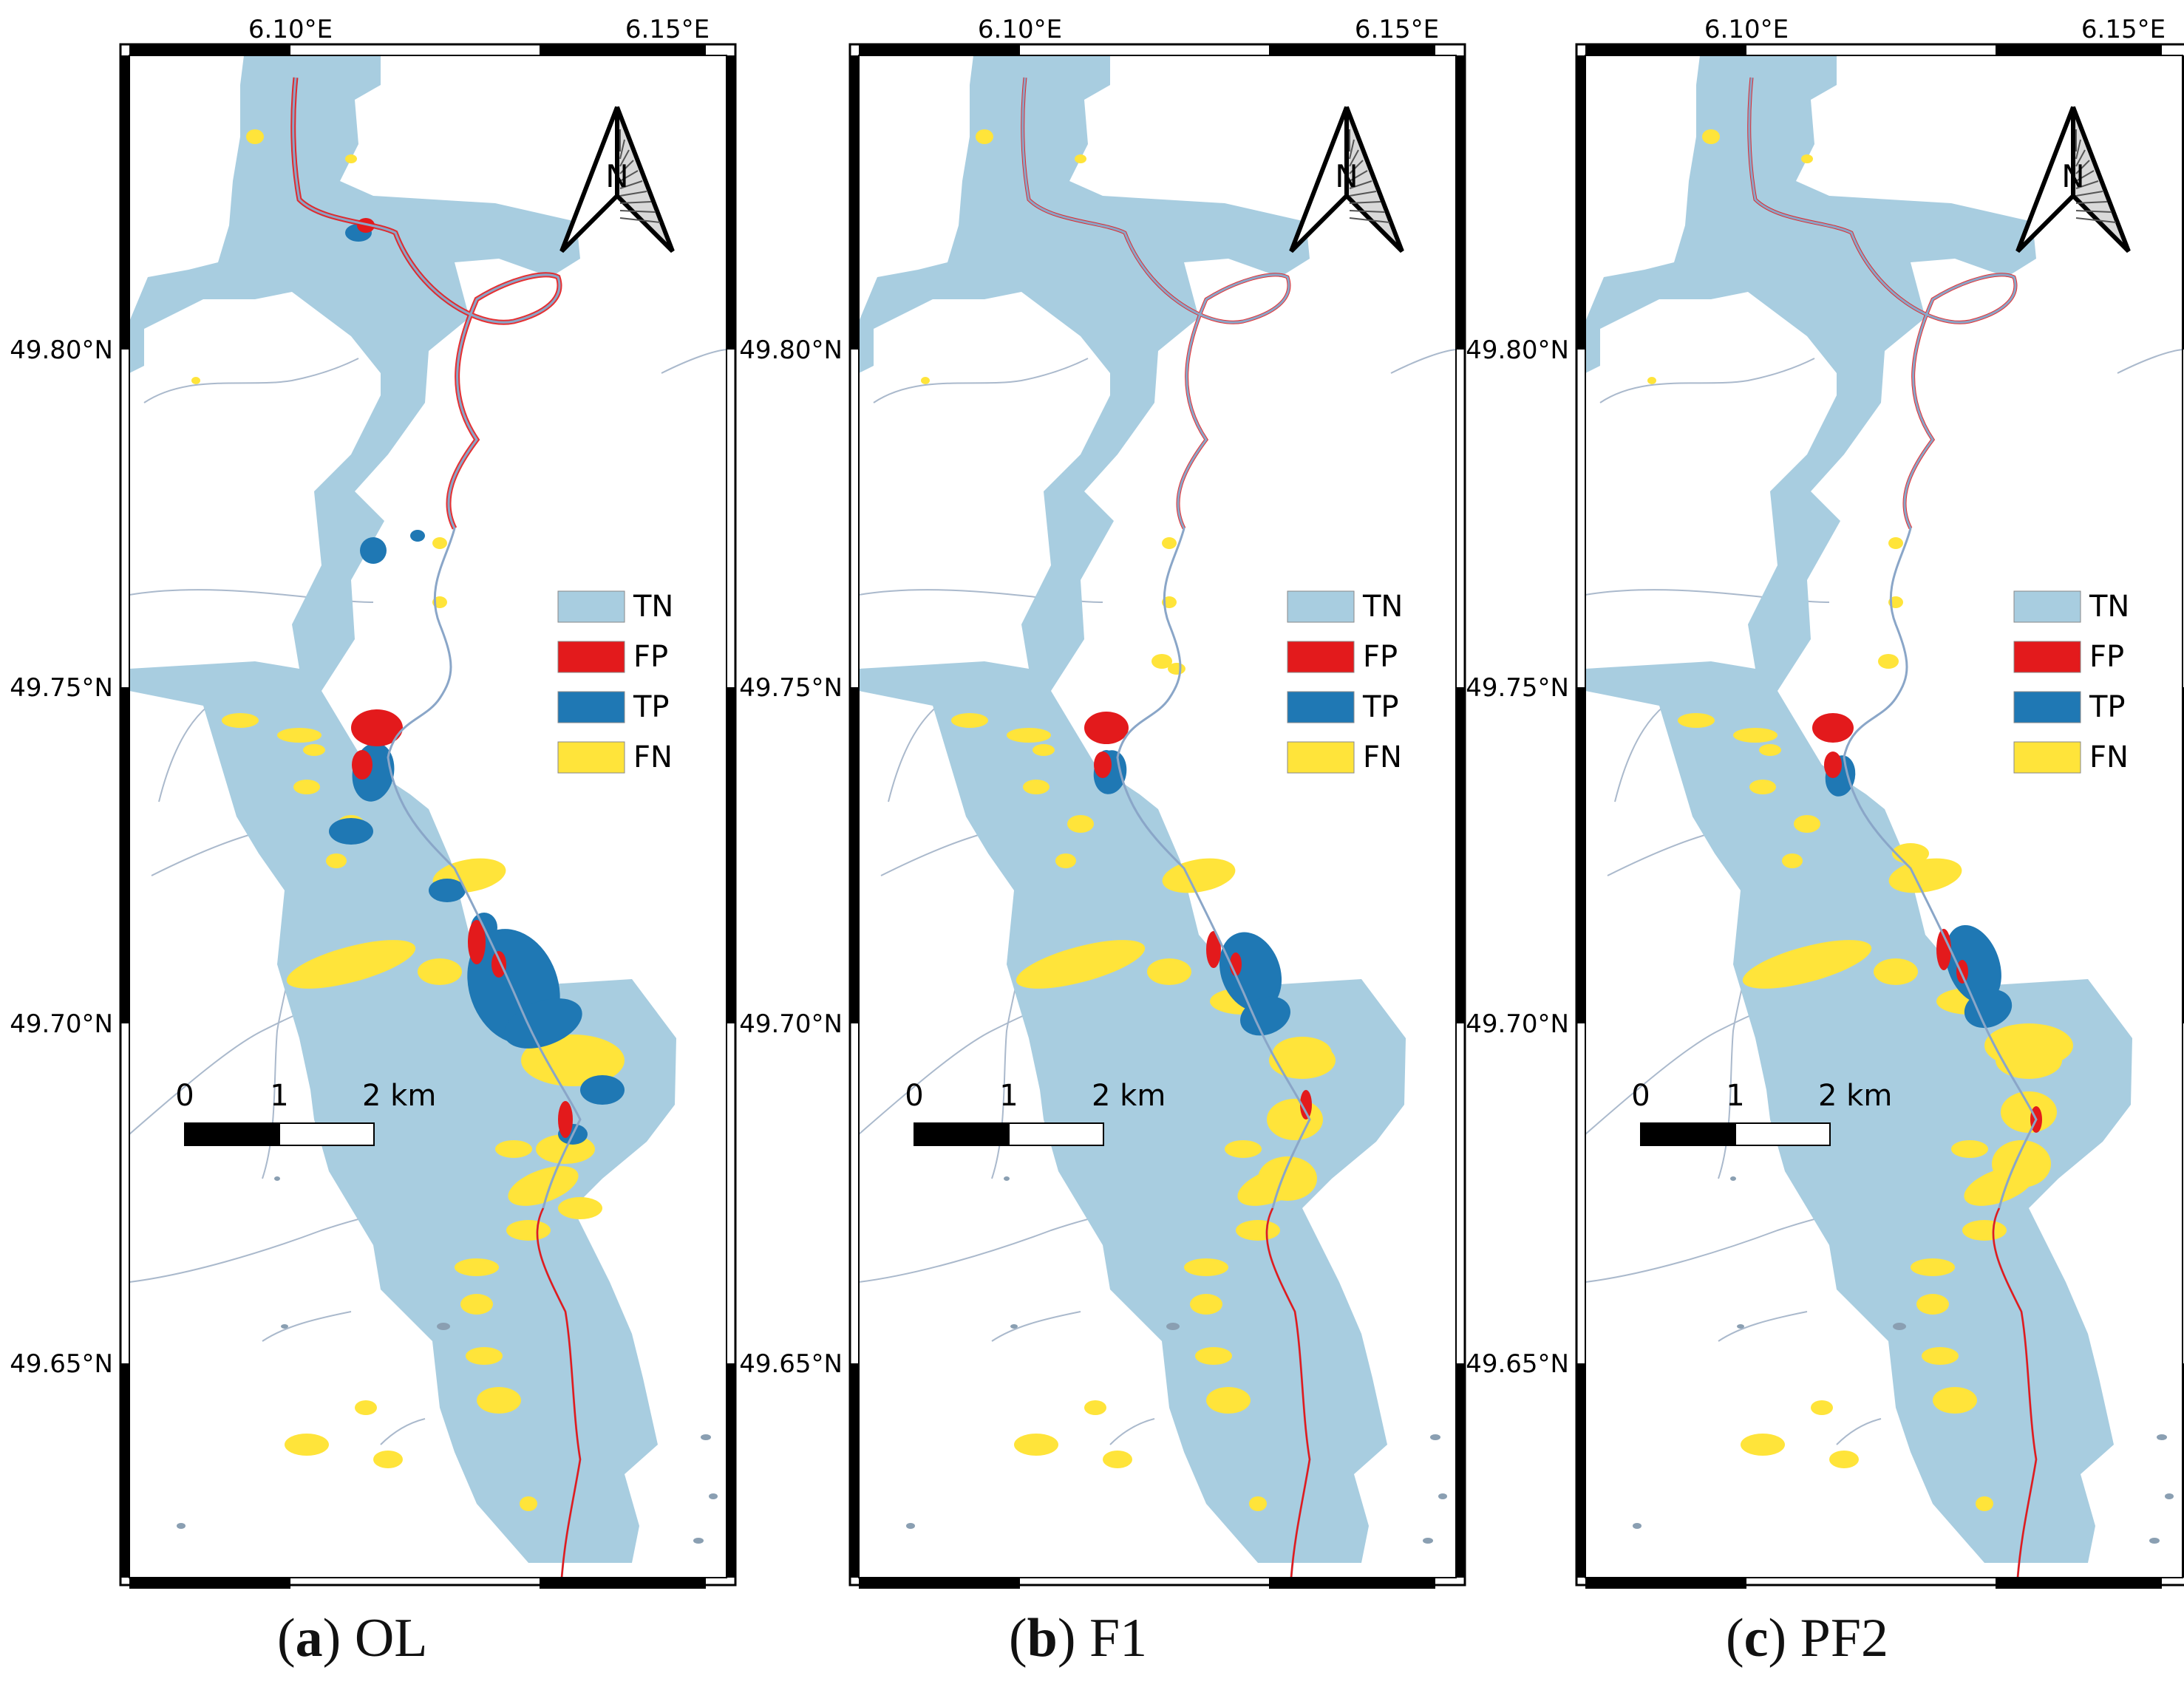 The image size is (2184, 1687). What do you see at coordinates (653, 607) in the screenshot?
I see `legend-label: TN` at bounding box center [653, 607].